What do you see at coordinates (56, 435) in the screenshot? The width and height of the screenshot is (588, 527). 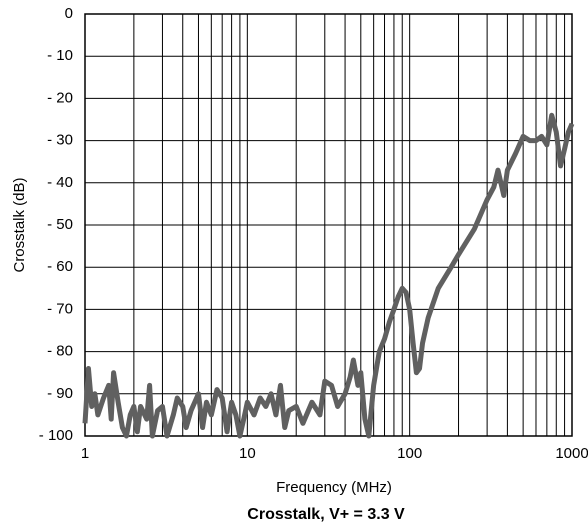 I see `y-tick-label: - 100` at bounding box center [56, 435].